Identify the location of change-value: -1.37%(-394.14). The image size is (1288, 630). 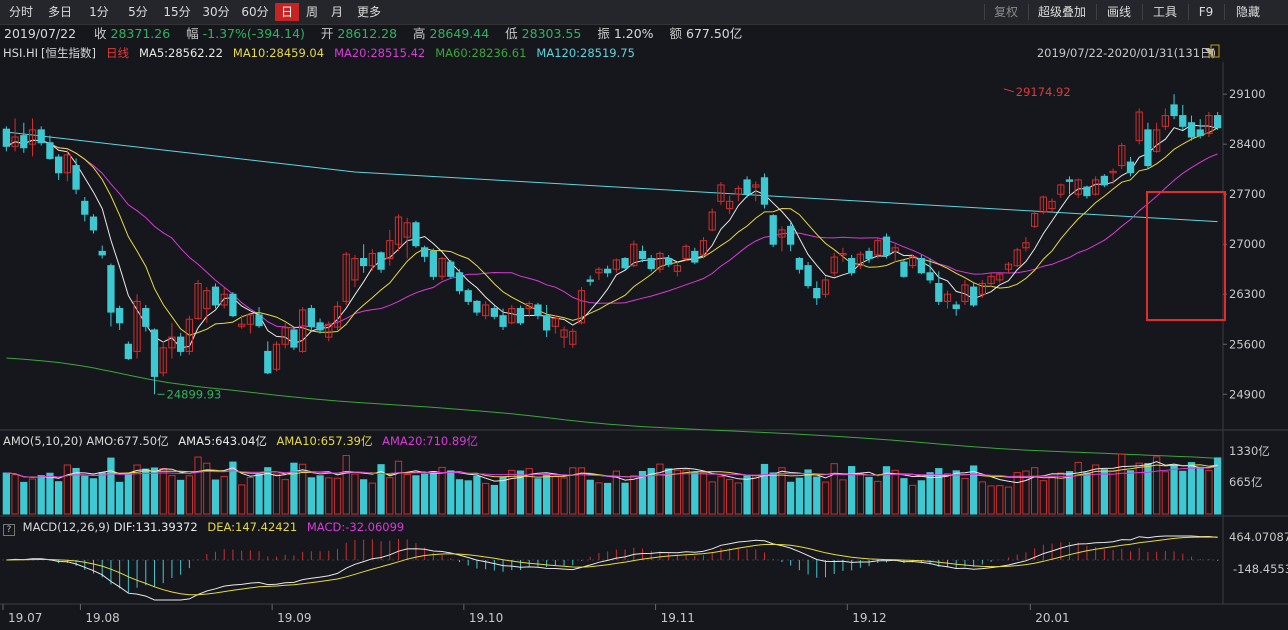
(253, 33).